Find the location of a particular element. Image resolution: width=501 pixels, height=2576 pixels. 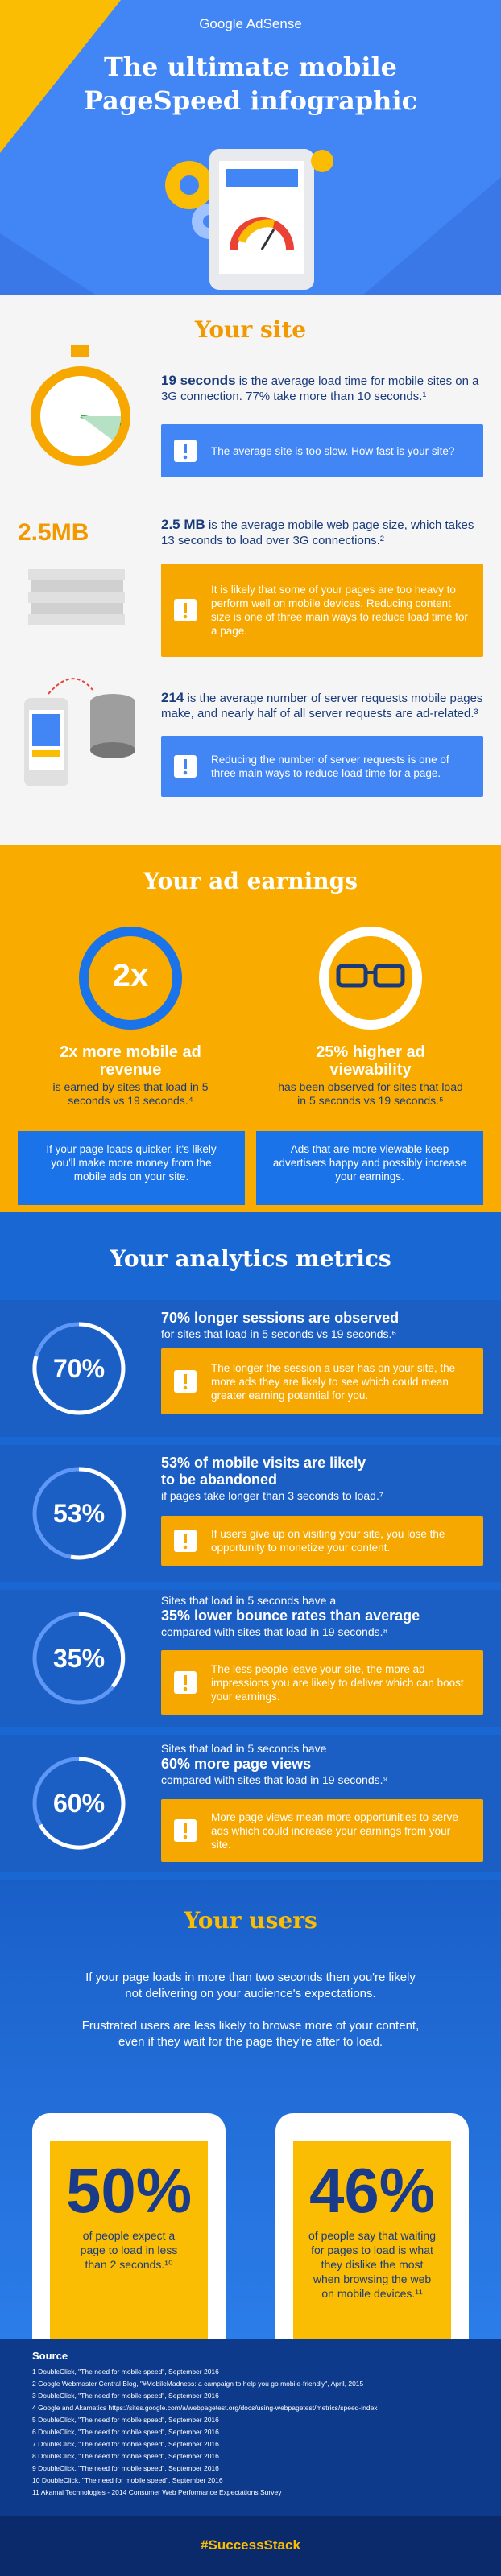

ad-art is located at coordinates (250, 978).